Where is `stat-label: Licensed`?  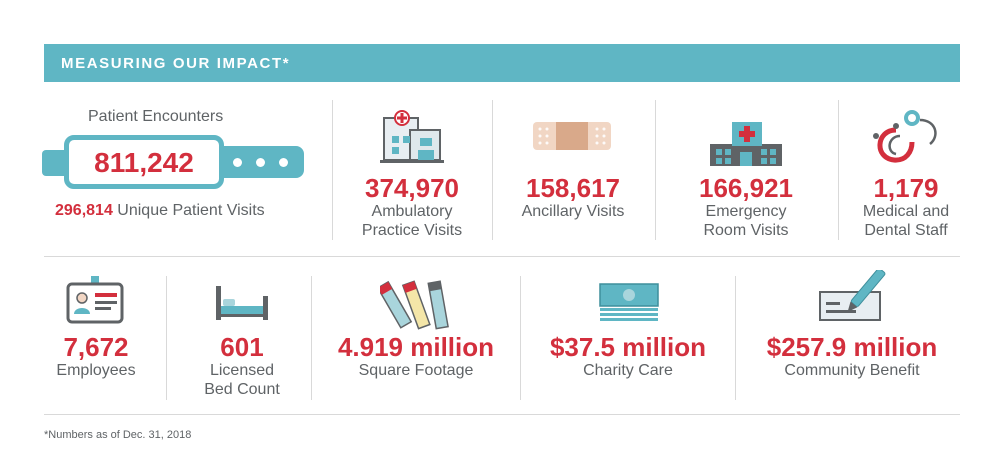 stat-label: Licensed is located at coordinates (242, 370).